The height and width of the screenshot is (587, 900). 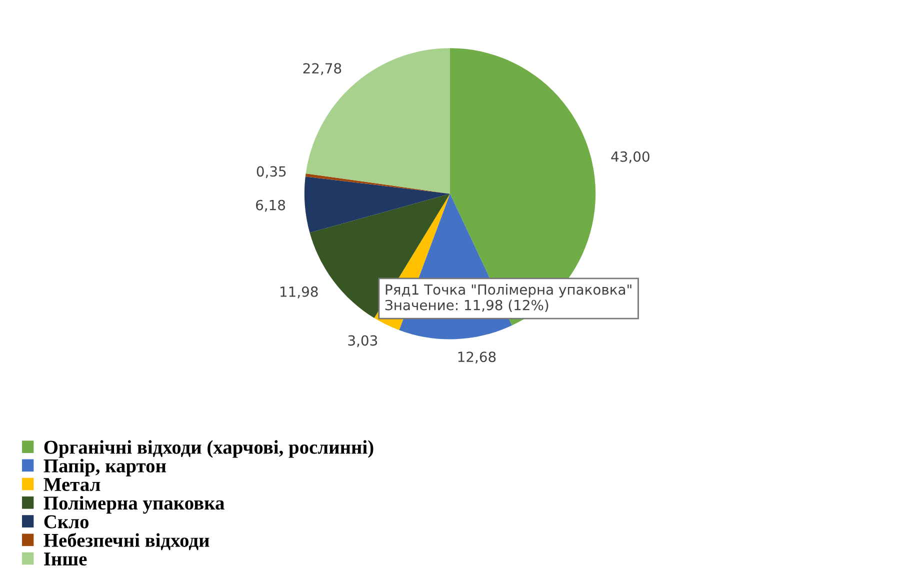 I want to click on data-label: 12,68, so click(x=477, y=358).